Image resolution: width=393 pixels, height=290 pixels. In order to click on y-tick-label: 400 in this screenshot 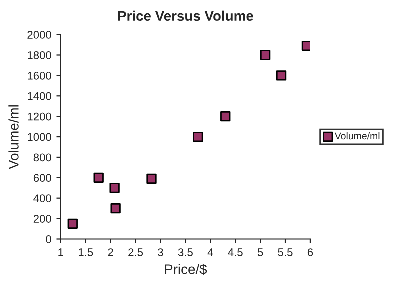, I will do `click(43, 198)`.